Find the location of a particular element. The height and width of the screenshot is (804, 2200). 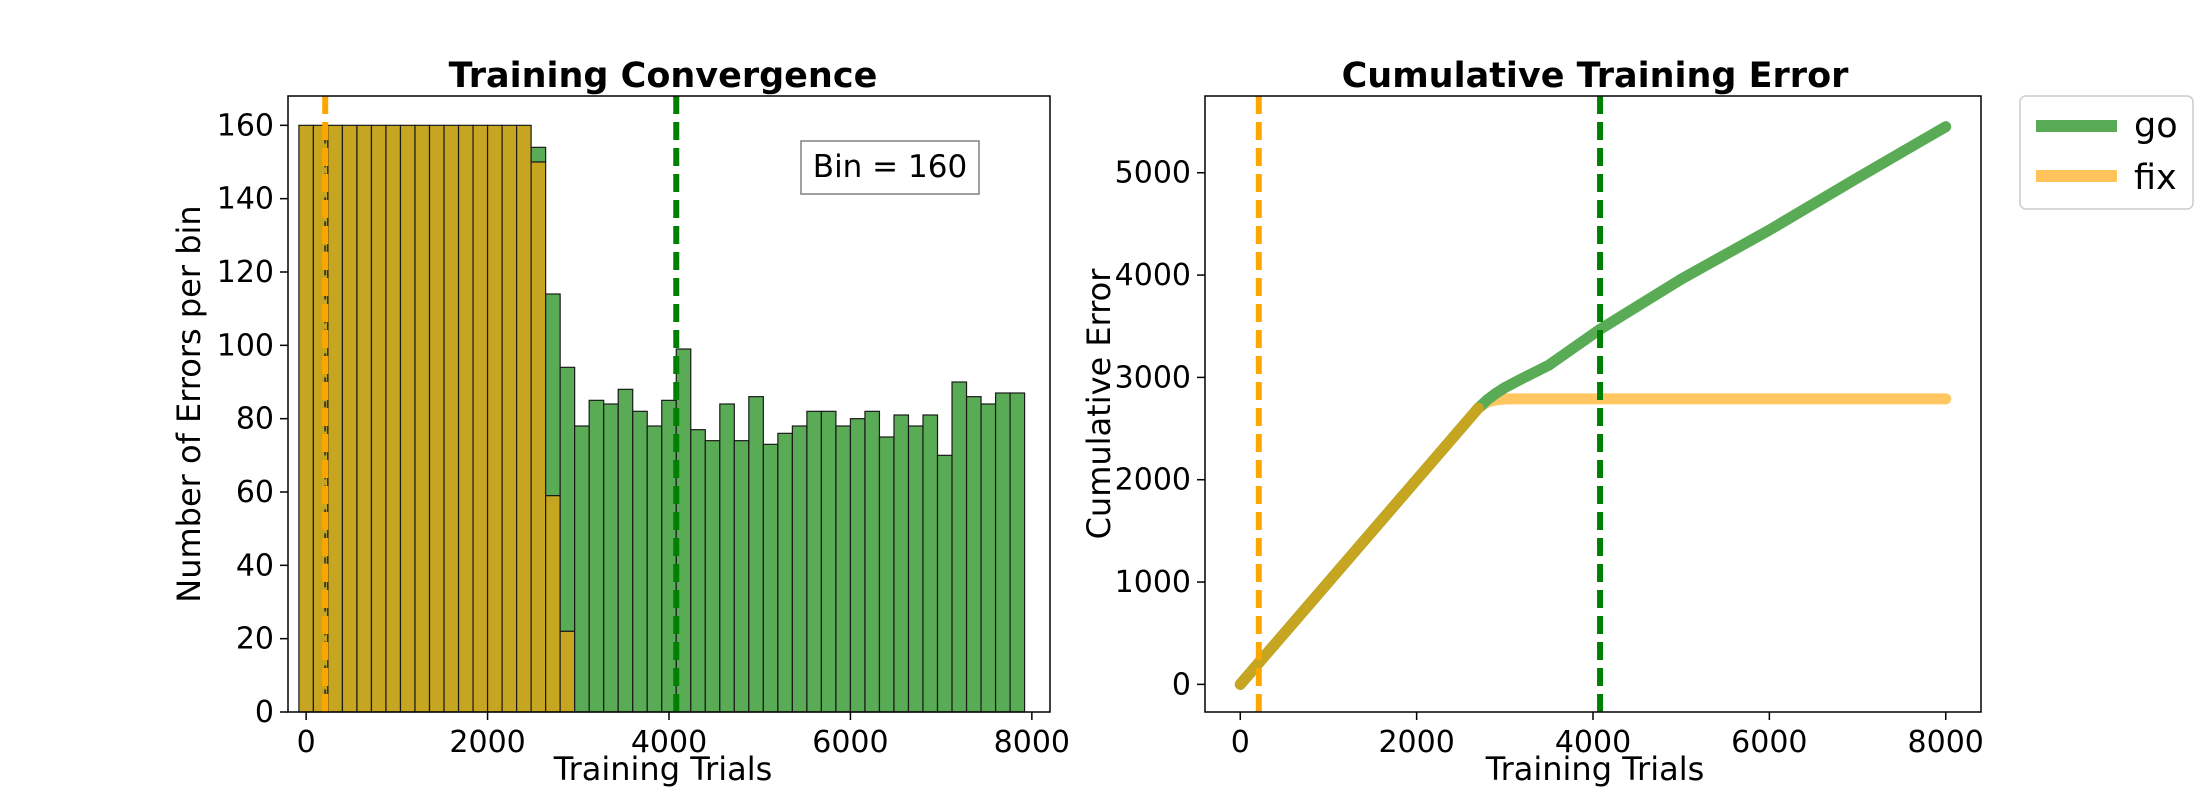

legend-go-label: go is located at coordinates (2156, 126).